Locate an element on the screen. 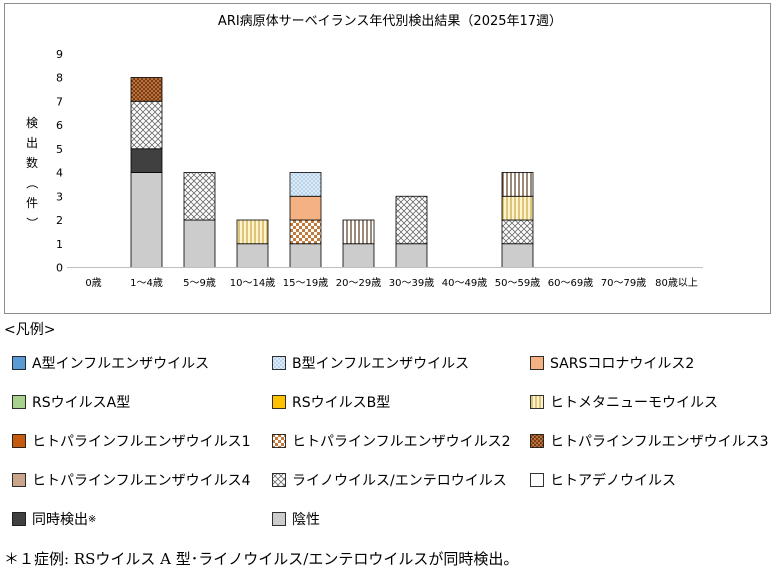 This screenshot has width=774, height=576. legend-item: ヒトメタニューモウイルス is located at coordinates (624, 402).